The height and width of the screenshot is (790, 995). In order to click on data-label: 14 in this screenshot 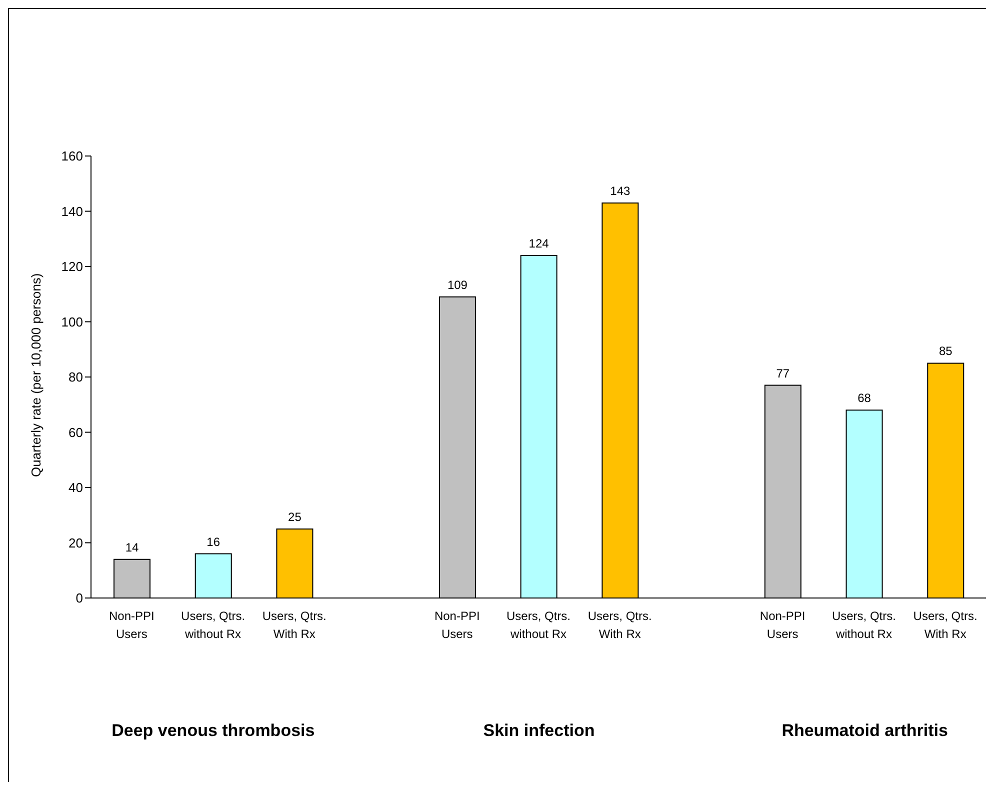, I will do `click(132, 547)`.